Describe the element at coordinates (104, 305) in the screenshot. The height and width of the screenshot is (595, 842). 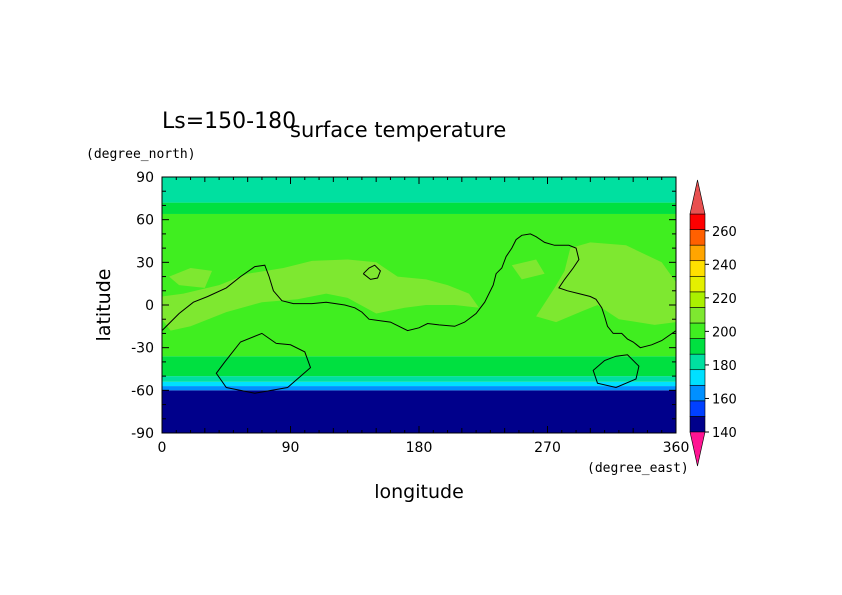
I see `y-axis-label: latitude` at that location.